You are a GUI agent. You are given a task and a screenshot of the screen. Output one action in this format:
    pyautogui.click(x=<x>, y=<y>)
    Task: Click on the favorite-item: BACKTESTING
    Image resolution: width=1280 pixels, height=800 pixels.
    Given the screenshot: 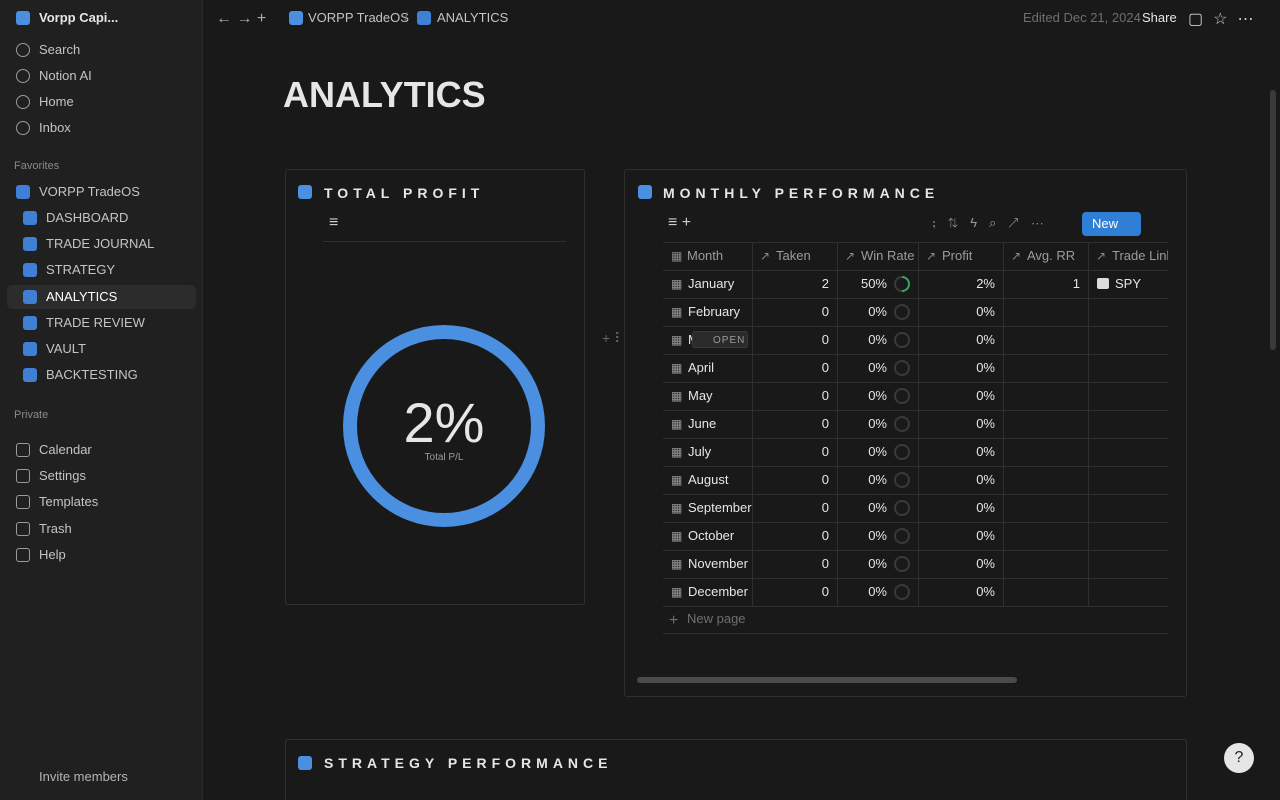 What is the action you would take?
    pyautogui.click(x=92, y=374)
    